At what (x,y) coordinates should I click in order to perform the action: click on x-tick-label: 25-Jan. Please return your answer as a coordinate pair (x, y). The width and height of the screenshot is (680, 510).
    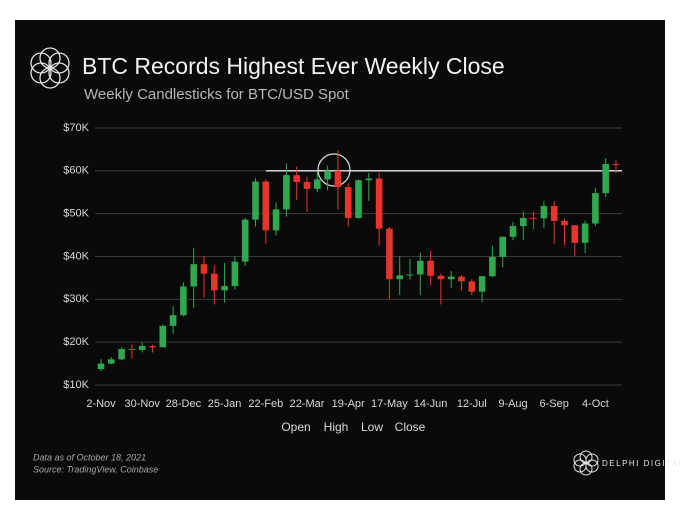
    Looking at the image, I should click on (225, 404).